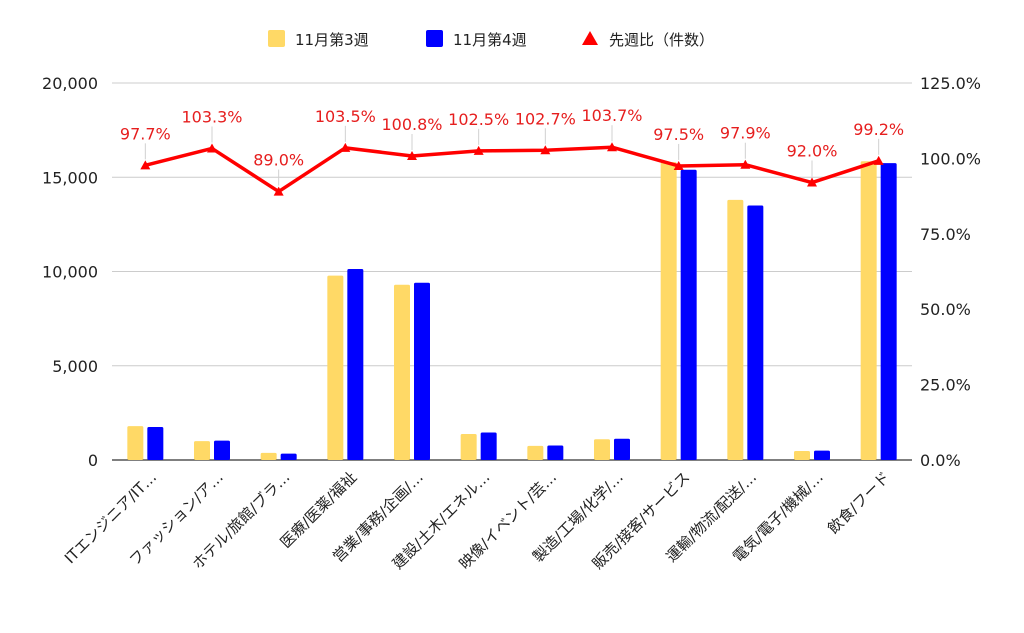 Image resolution: width=1024 pixels, height=633 pixels. Describe the element at coordinates (93, 460) in the screenshot. I see `left-tick-label: 0` at that location.